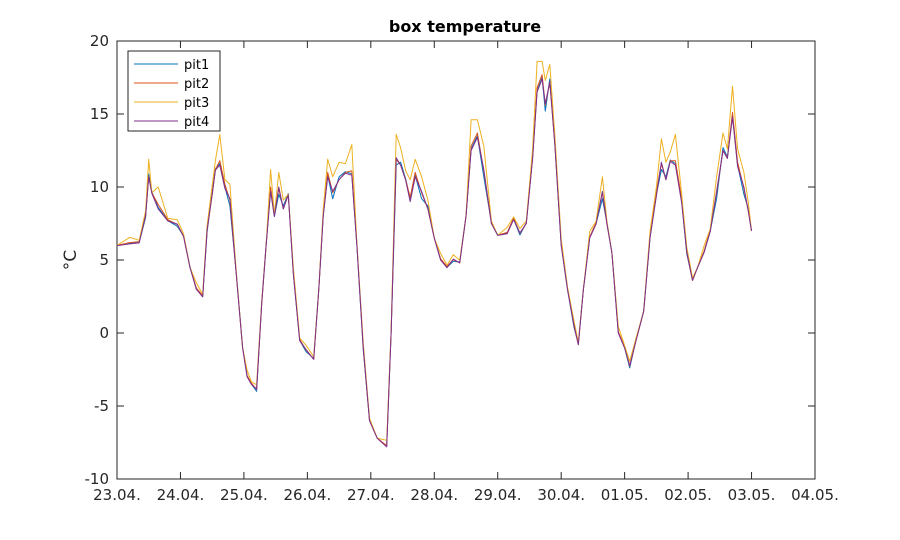 This screenshot has width=900, height=540. What do you see at coordinates (688, 495) in the screenshot?
I see `x-tick-label: 02.05.` at bounding box center [688, 495].